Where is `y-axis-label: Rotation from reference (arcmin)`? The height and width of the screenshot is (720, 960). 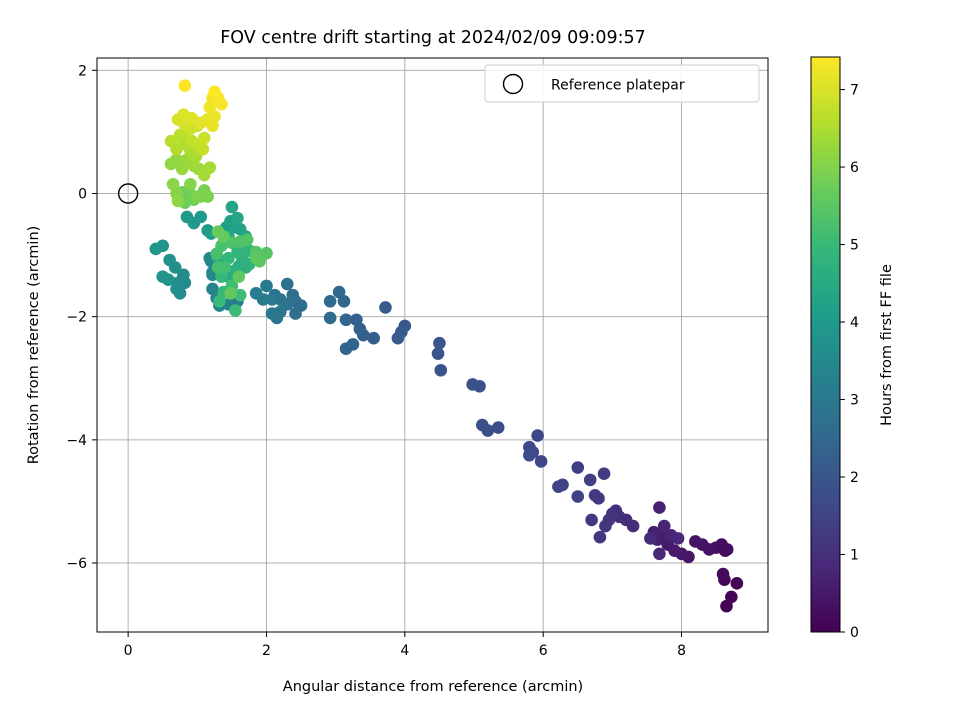
y-axis-label: Rotation from reference (arcmin) is located at coordinates (34, 345).